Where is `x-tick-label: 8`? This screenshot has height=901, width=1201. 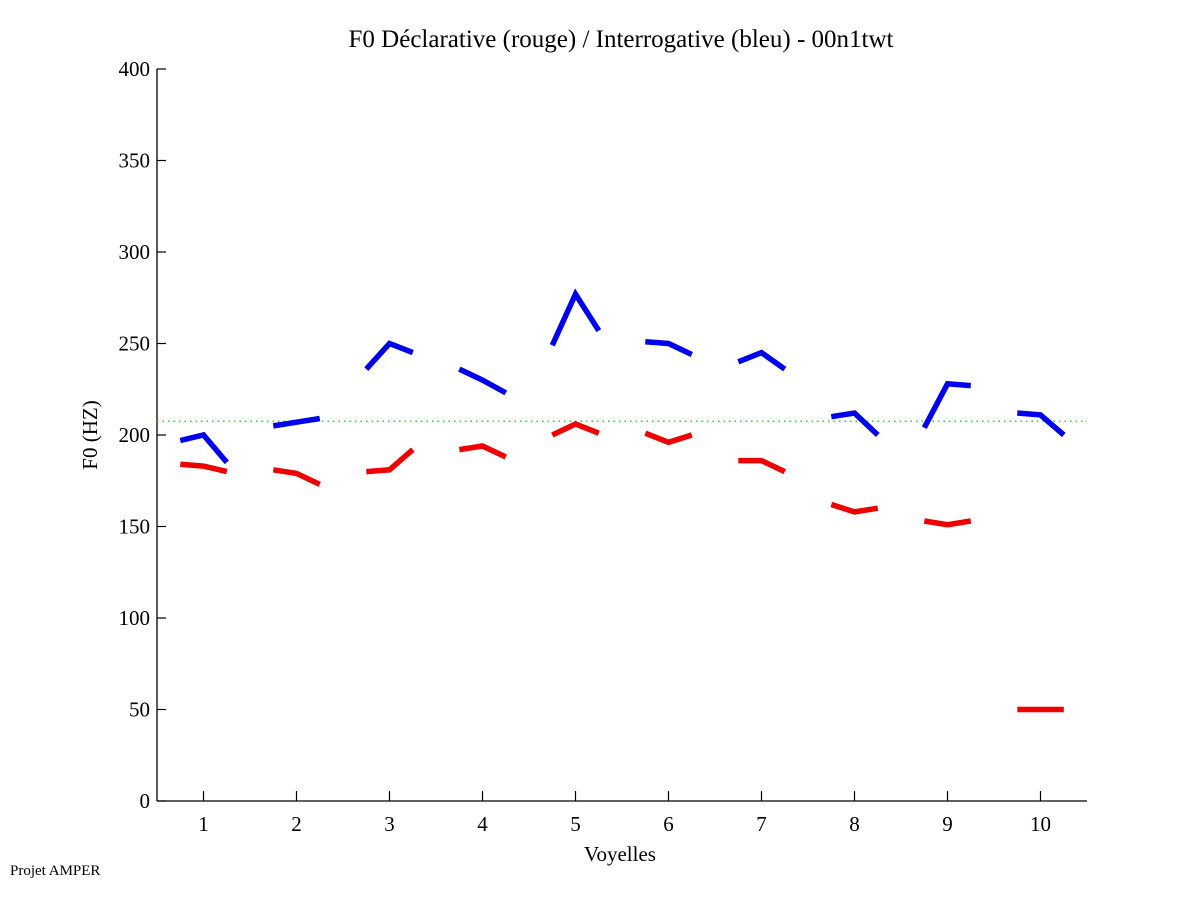
x-tick-label: 8 is located at coordinates (854, 824).